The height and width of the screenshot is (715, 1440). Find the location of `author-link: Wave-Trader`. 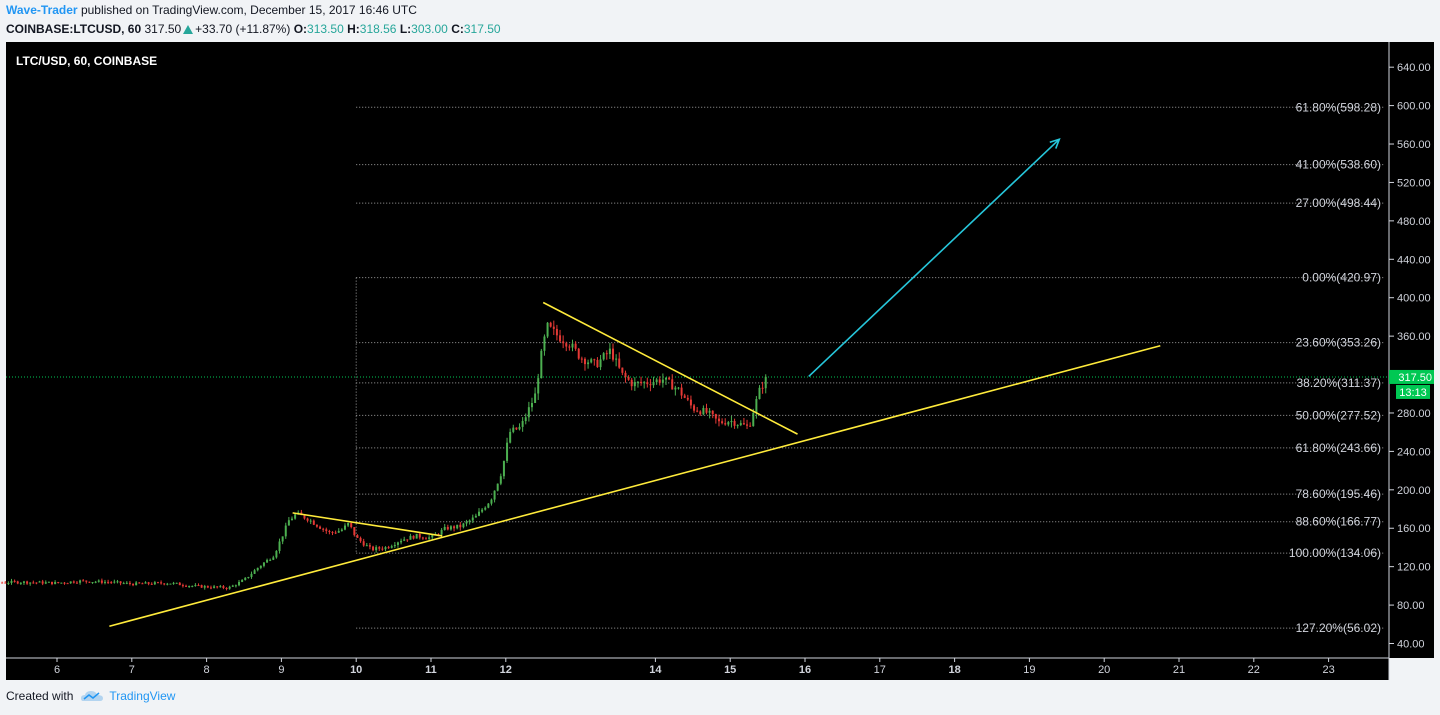

author-link: Wave-Trader is located at coordinates (42, 10).